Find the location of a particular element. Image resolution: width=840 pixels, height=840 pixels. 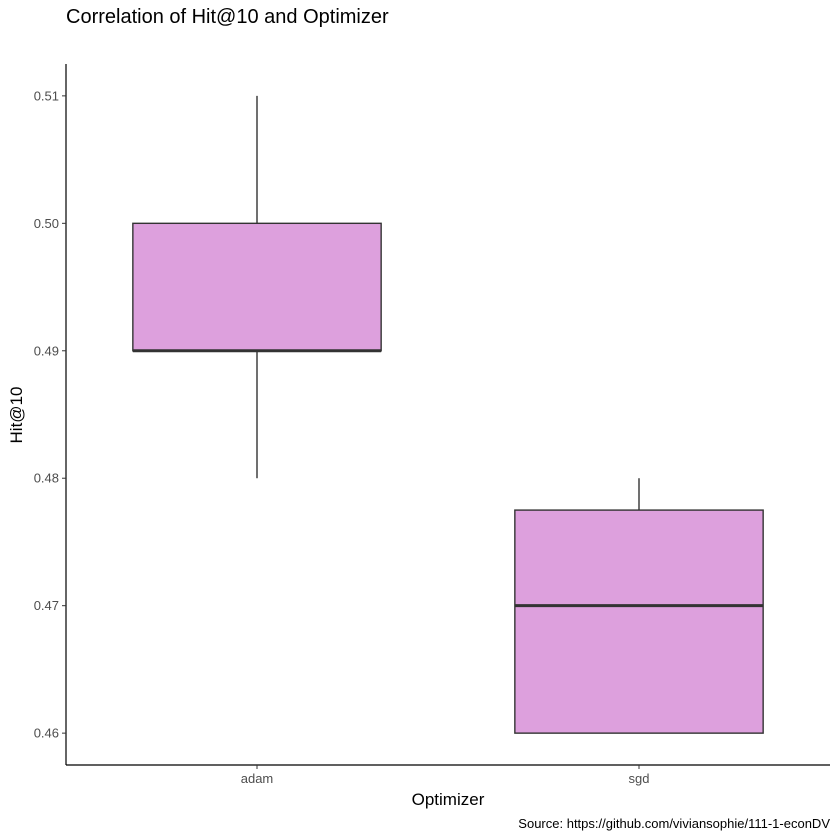

y-tick-label: 0.49 is located at coordinates (46, 350).